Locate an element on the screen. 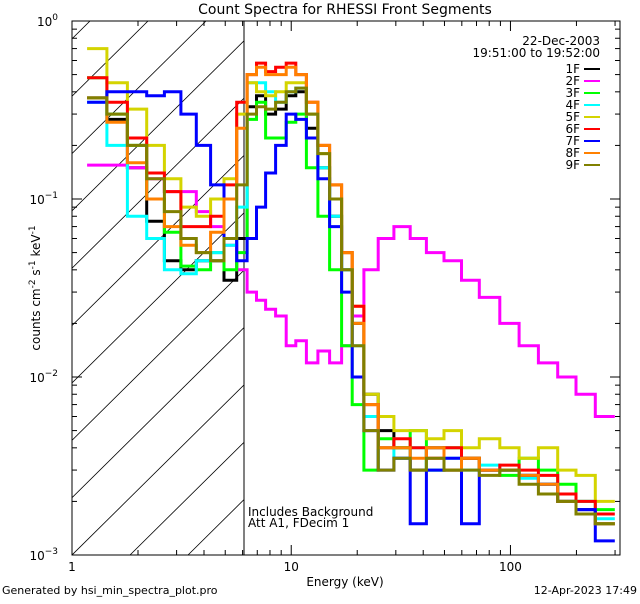  legend-label-7f: 7F is located at coordinates (572, 141).